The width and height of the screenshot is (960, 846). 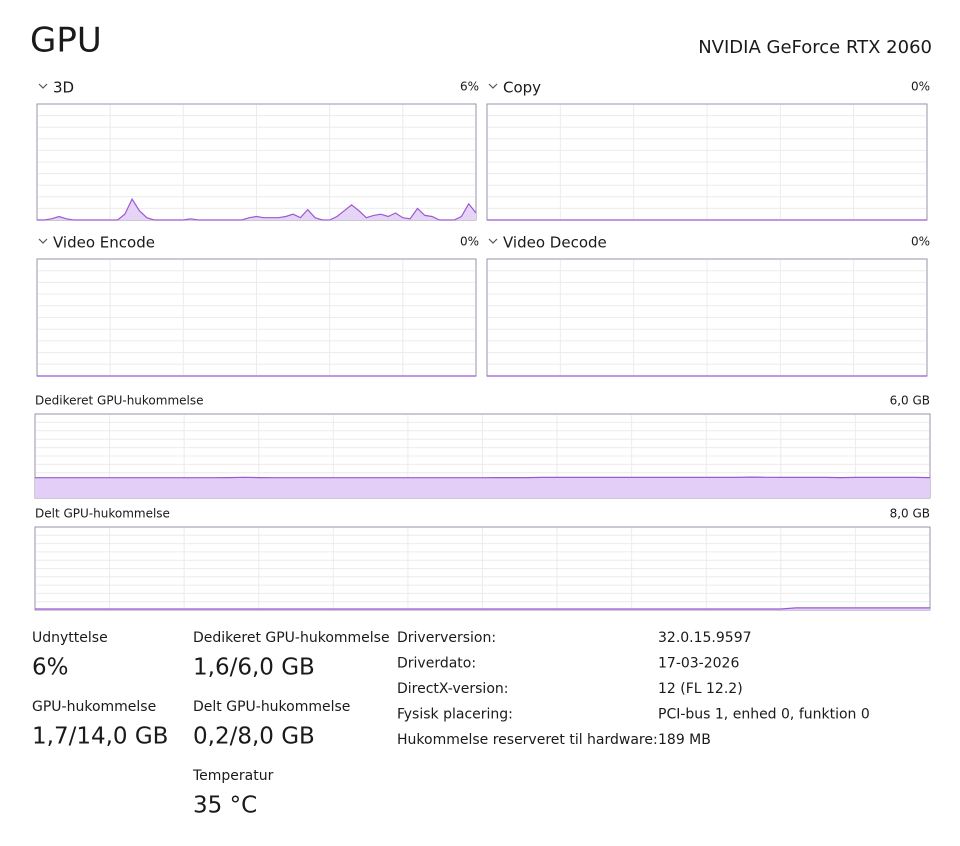 I want to click on graph-title: 3D, so click(x=63, y=88).